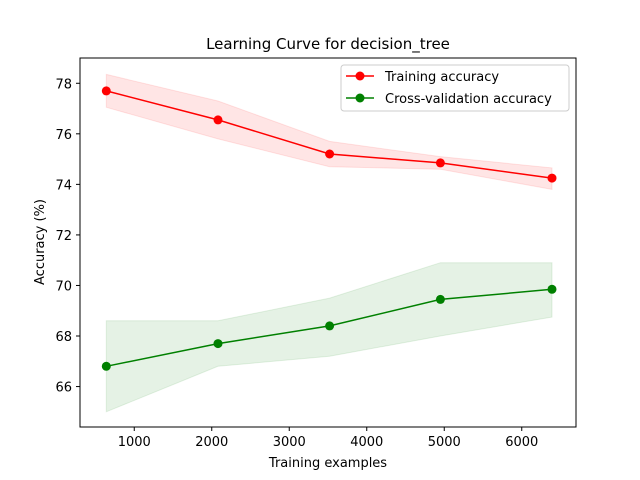 This screenshot has width=640, height=480. I want to click on x-tick-label: 3000, so click(289, 442).